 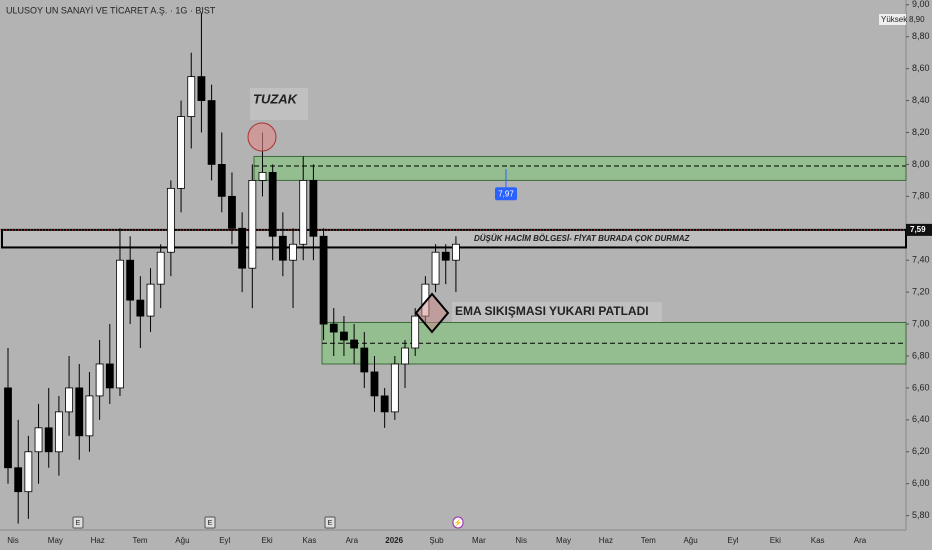 What do you see at coordinates (921, 451) in the screenshot?
I see `y-tick-label: 6,20` at bounding box center [921, 451].